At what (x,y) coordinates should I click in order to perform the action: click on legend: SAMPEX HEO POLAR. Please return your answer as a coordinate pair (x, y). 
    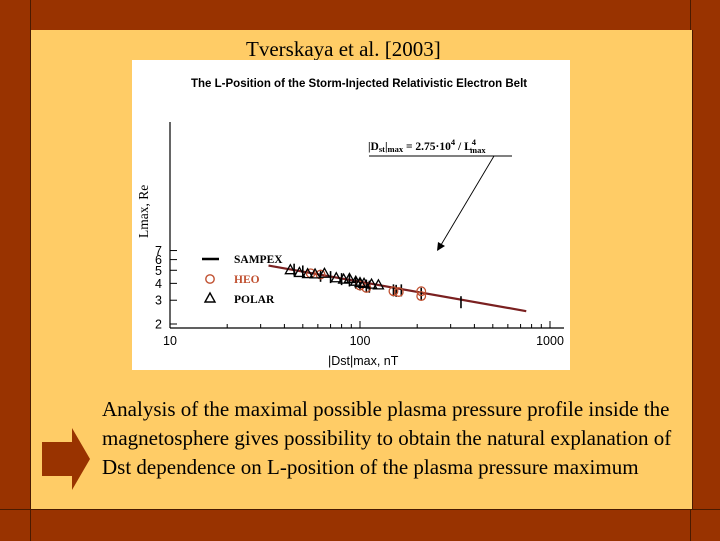
    Looking at the image, I should click on (242, 280).